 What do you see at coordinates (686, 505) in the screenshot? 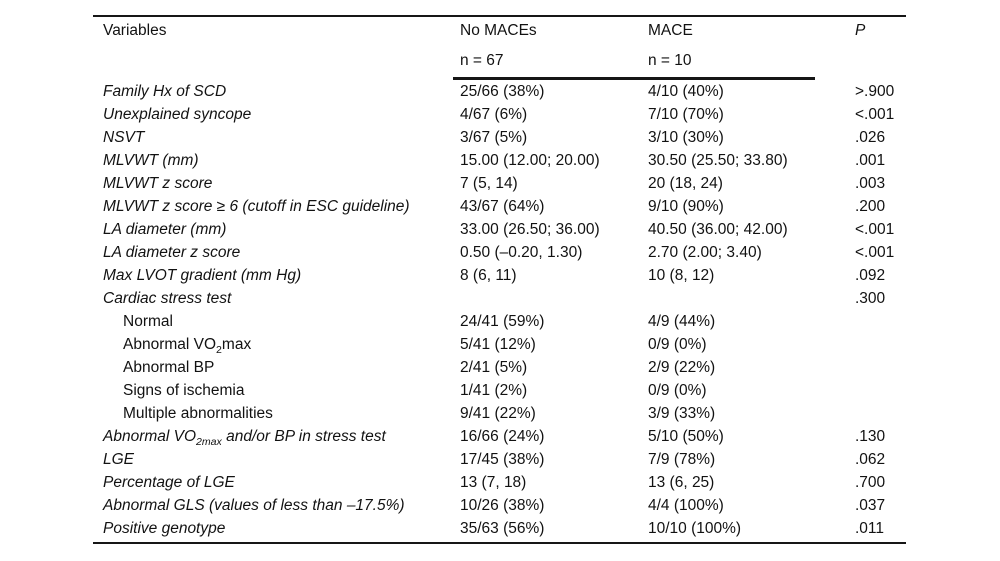
I see `cell-mace: 4/4 (100%)` at bounding box center [686, 505].